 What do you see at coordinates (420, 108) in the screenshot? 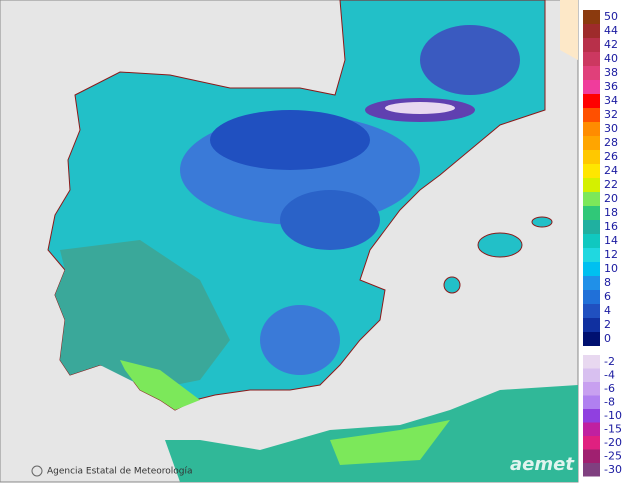
I see `pyrenees-peaks` at bounding box center [420, 108].